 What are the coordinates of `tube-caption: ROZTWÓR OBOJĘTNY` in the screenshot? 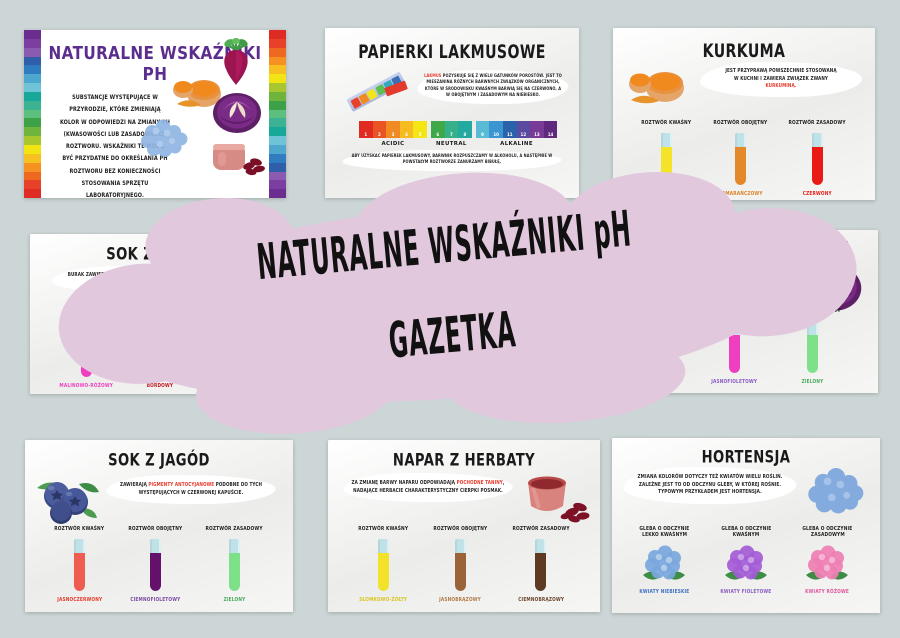 It's located at (460, 529).